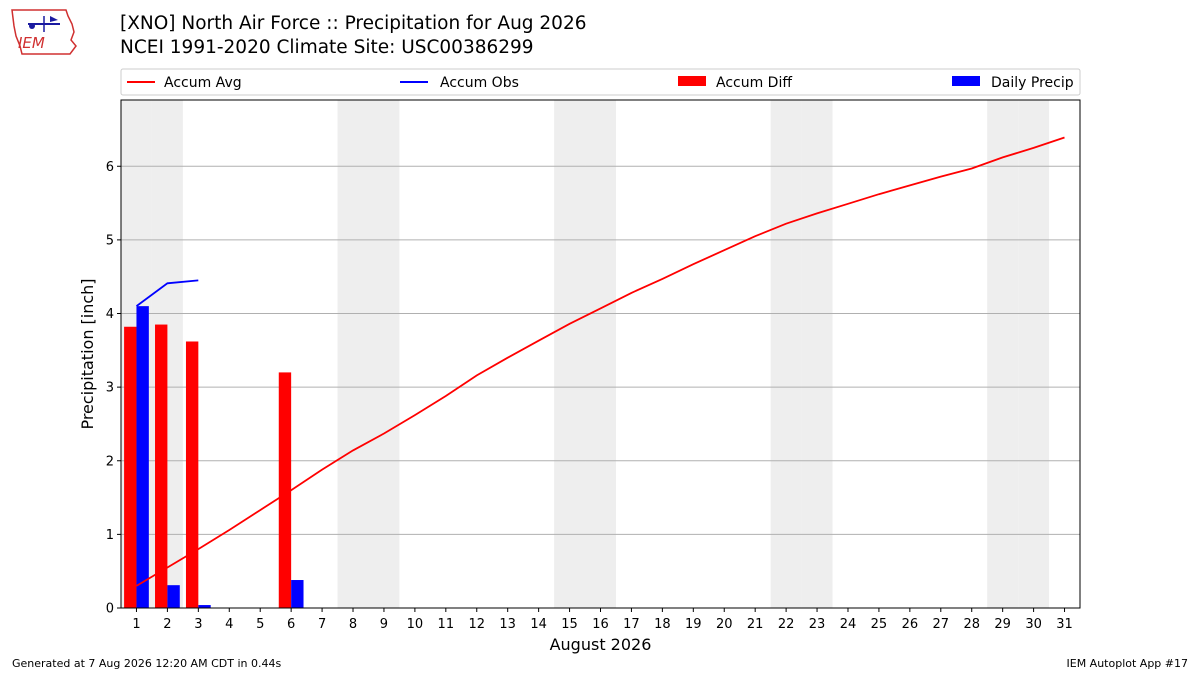 The image size is (1200, 675). Describe the element at coordinates (569, 624) in the screenshot. I see `x-tick-label: 15` at that location.